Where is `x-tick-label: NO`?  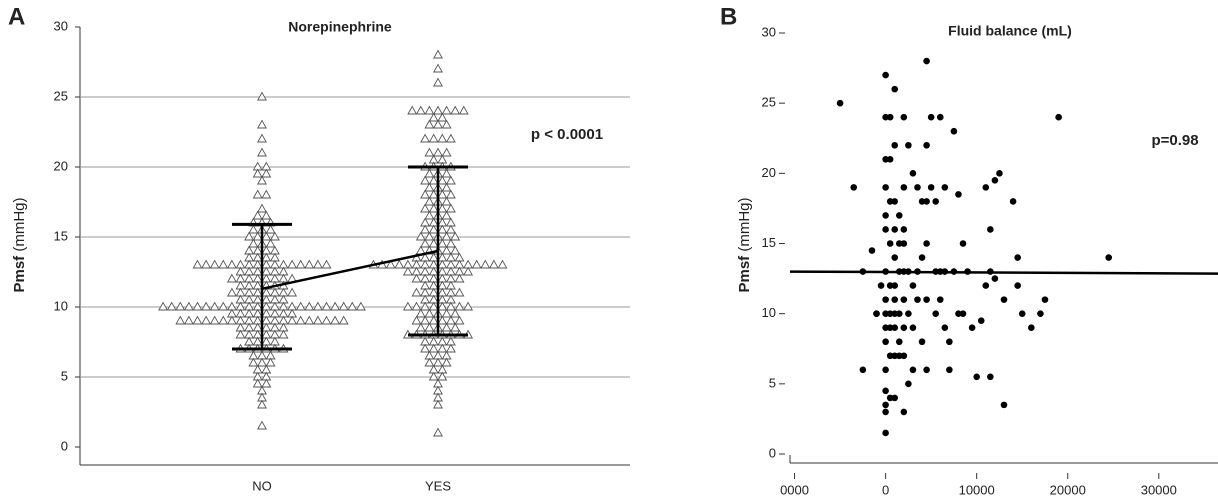
x-tick-label: NO is located at coordinates (262, 485).